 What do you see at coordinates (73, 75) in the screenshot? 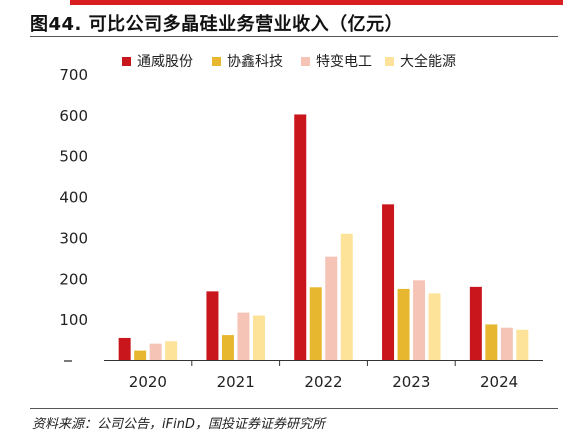
I see `y-tick-label: 700` at bounding box center [73, 75].